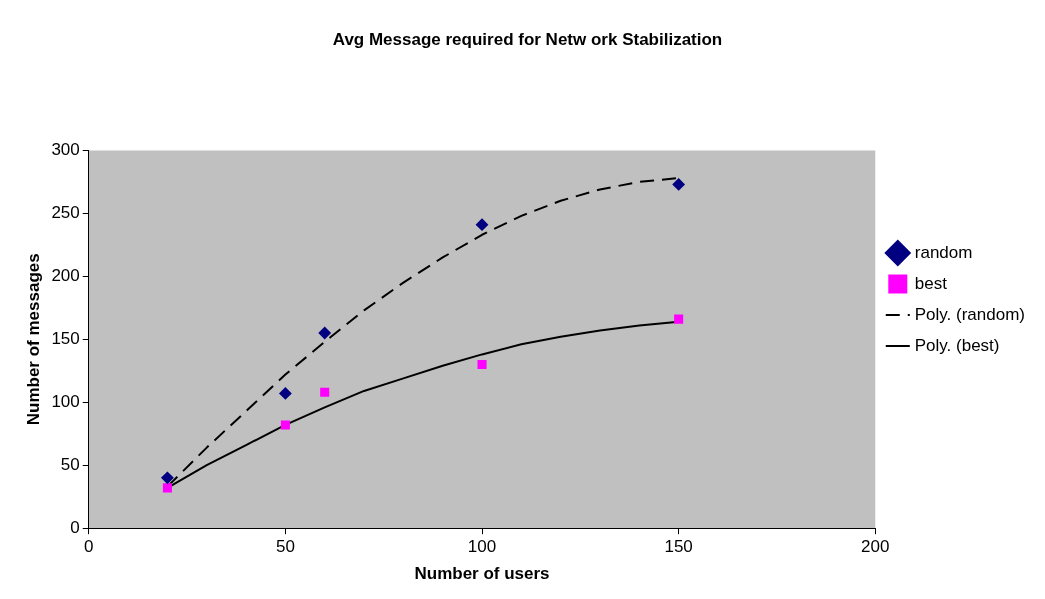 The width and height of the screenshot is (1045, 599). Describe the element at coordinates (65, 213) in the screenshot. I see `y-tick-label: 250` at that location.